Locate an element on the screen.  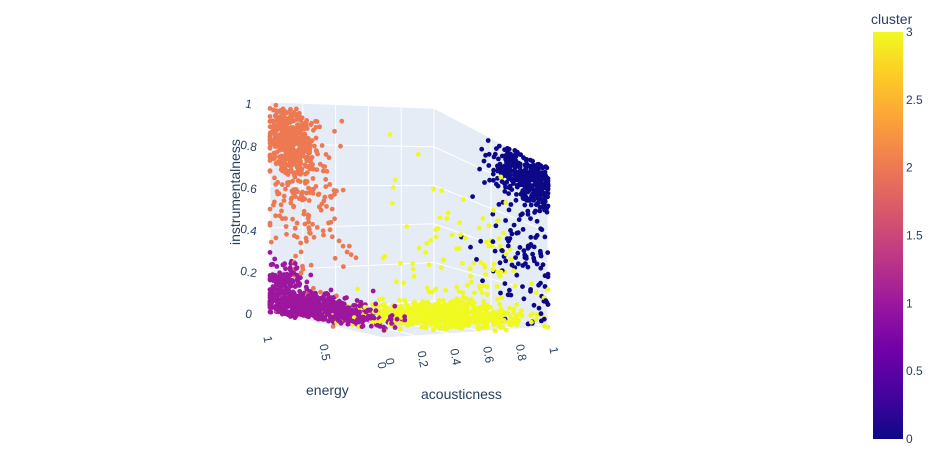
colorbar-tick-label: 1.5 is located at coordinates (914, 236).